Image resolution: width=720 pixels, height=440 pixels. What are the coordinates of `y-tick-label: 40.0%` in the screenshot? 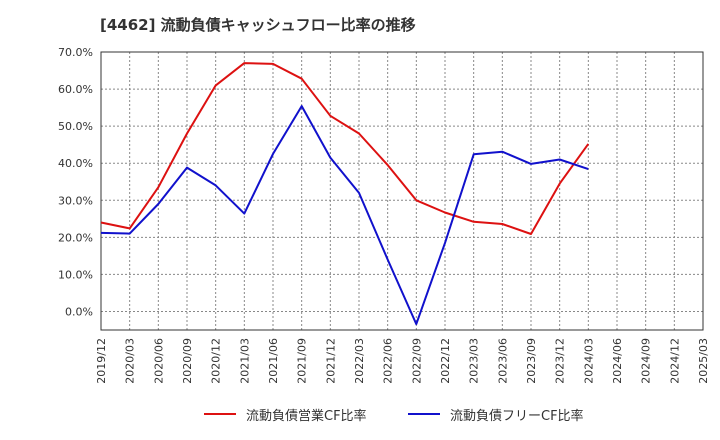 It's located at (75, 163).